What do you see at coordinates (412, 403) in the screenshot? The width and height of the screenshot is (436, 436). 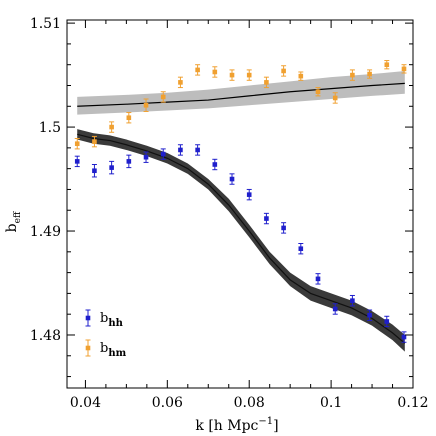 I see `x-tick-label: 0.12` at bounding box center [412, 403].